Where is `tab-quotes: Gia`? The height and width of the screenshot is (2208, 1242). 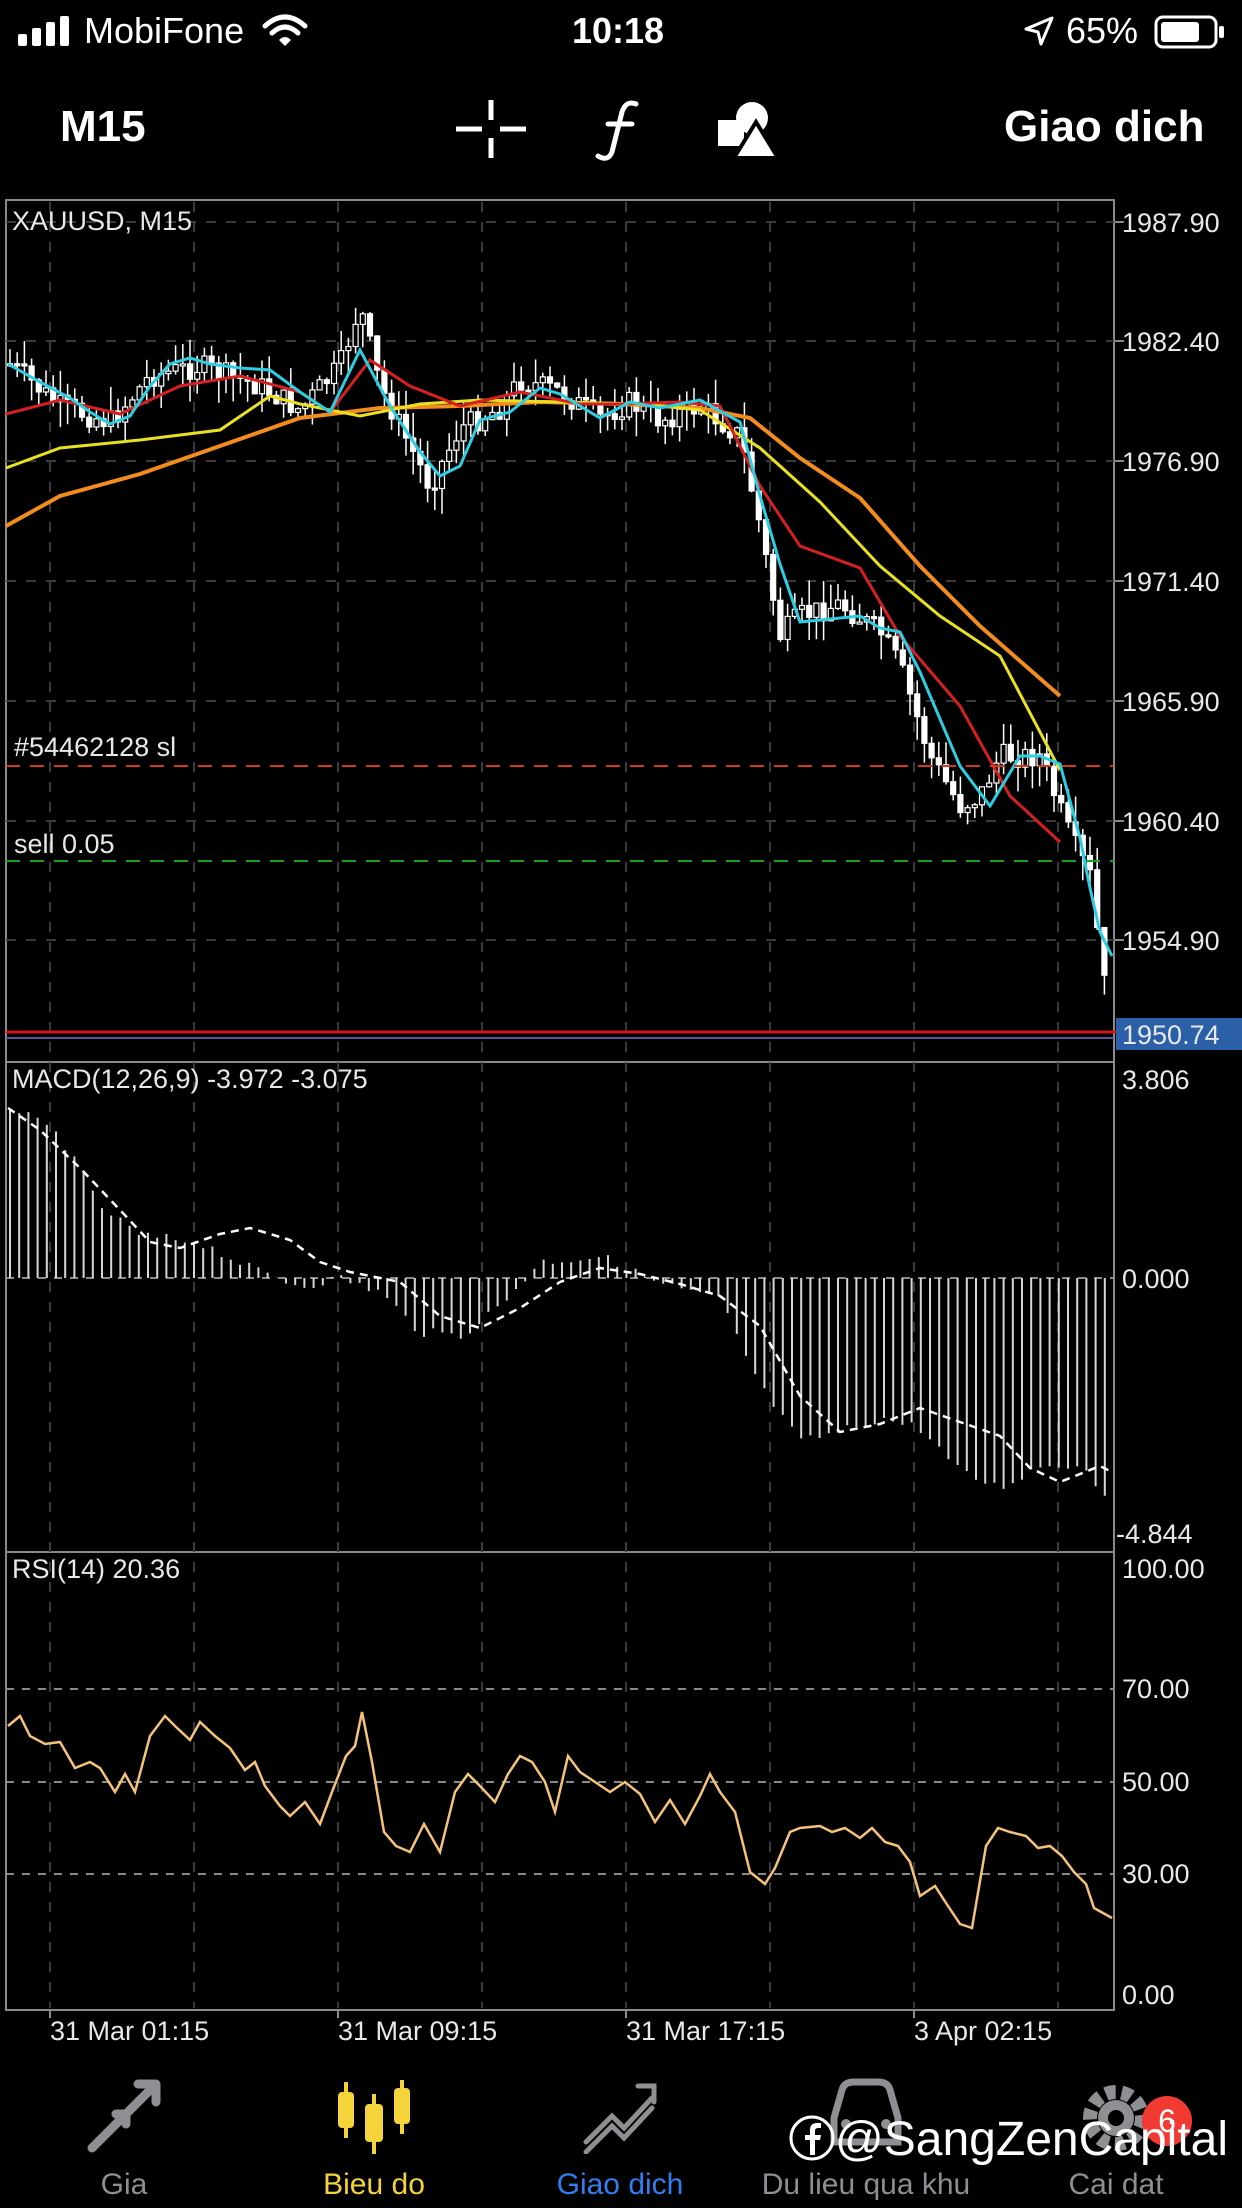 tab-quotes: Gia is located at coordinates (124, 2128).